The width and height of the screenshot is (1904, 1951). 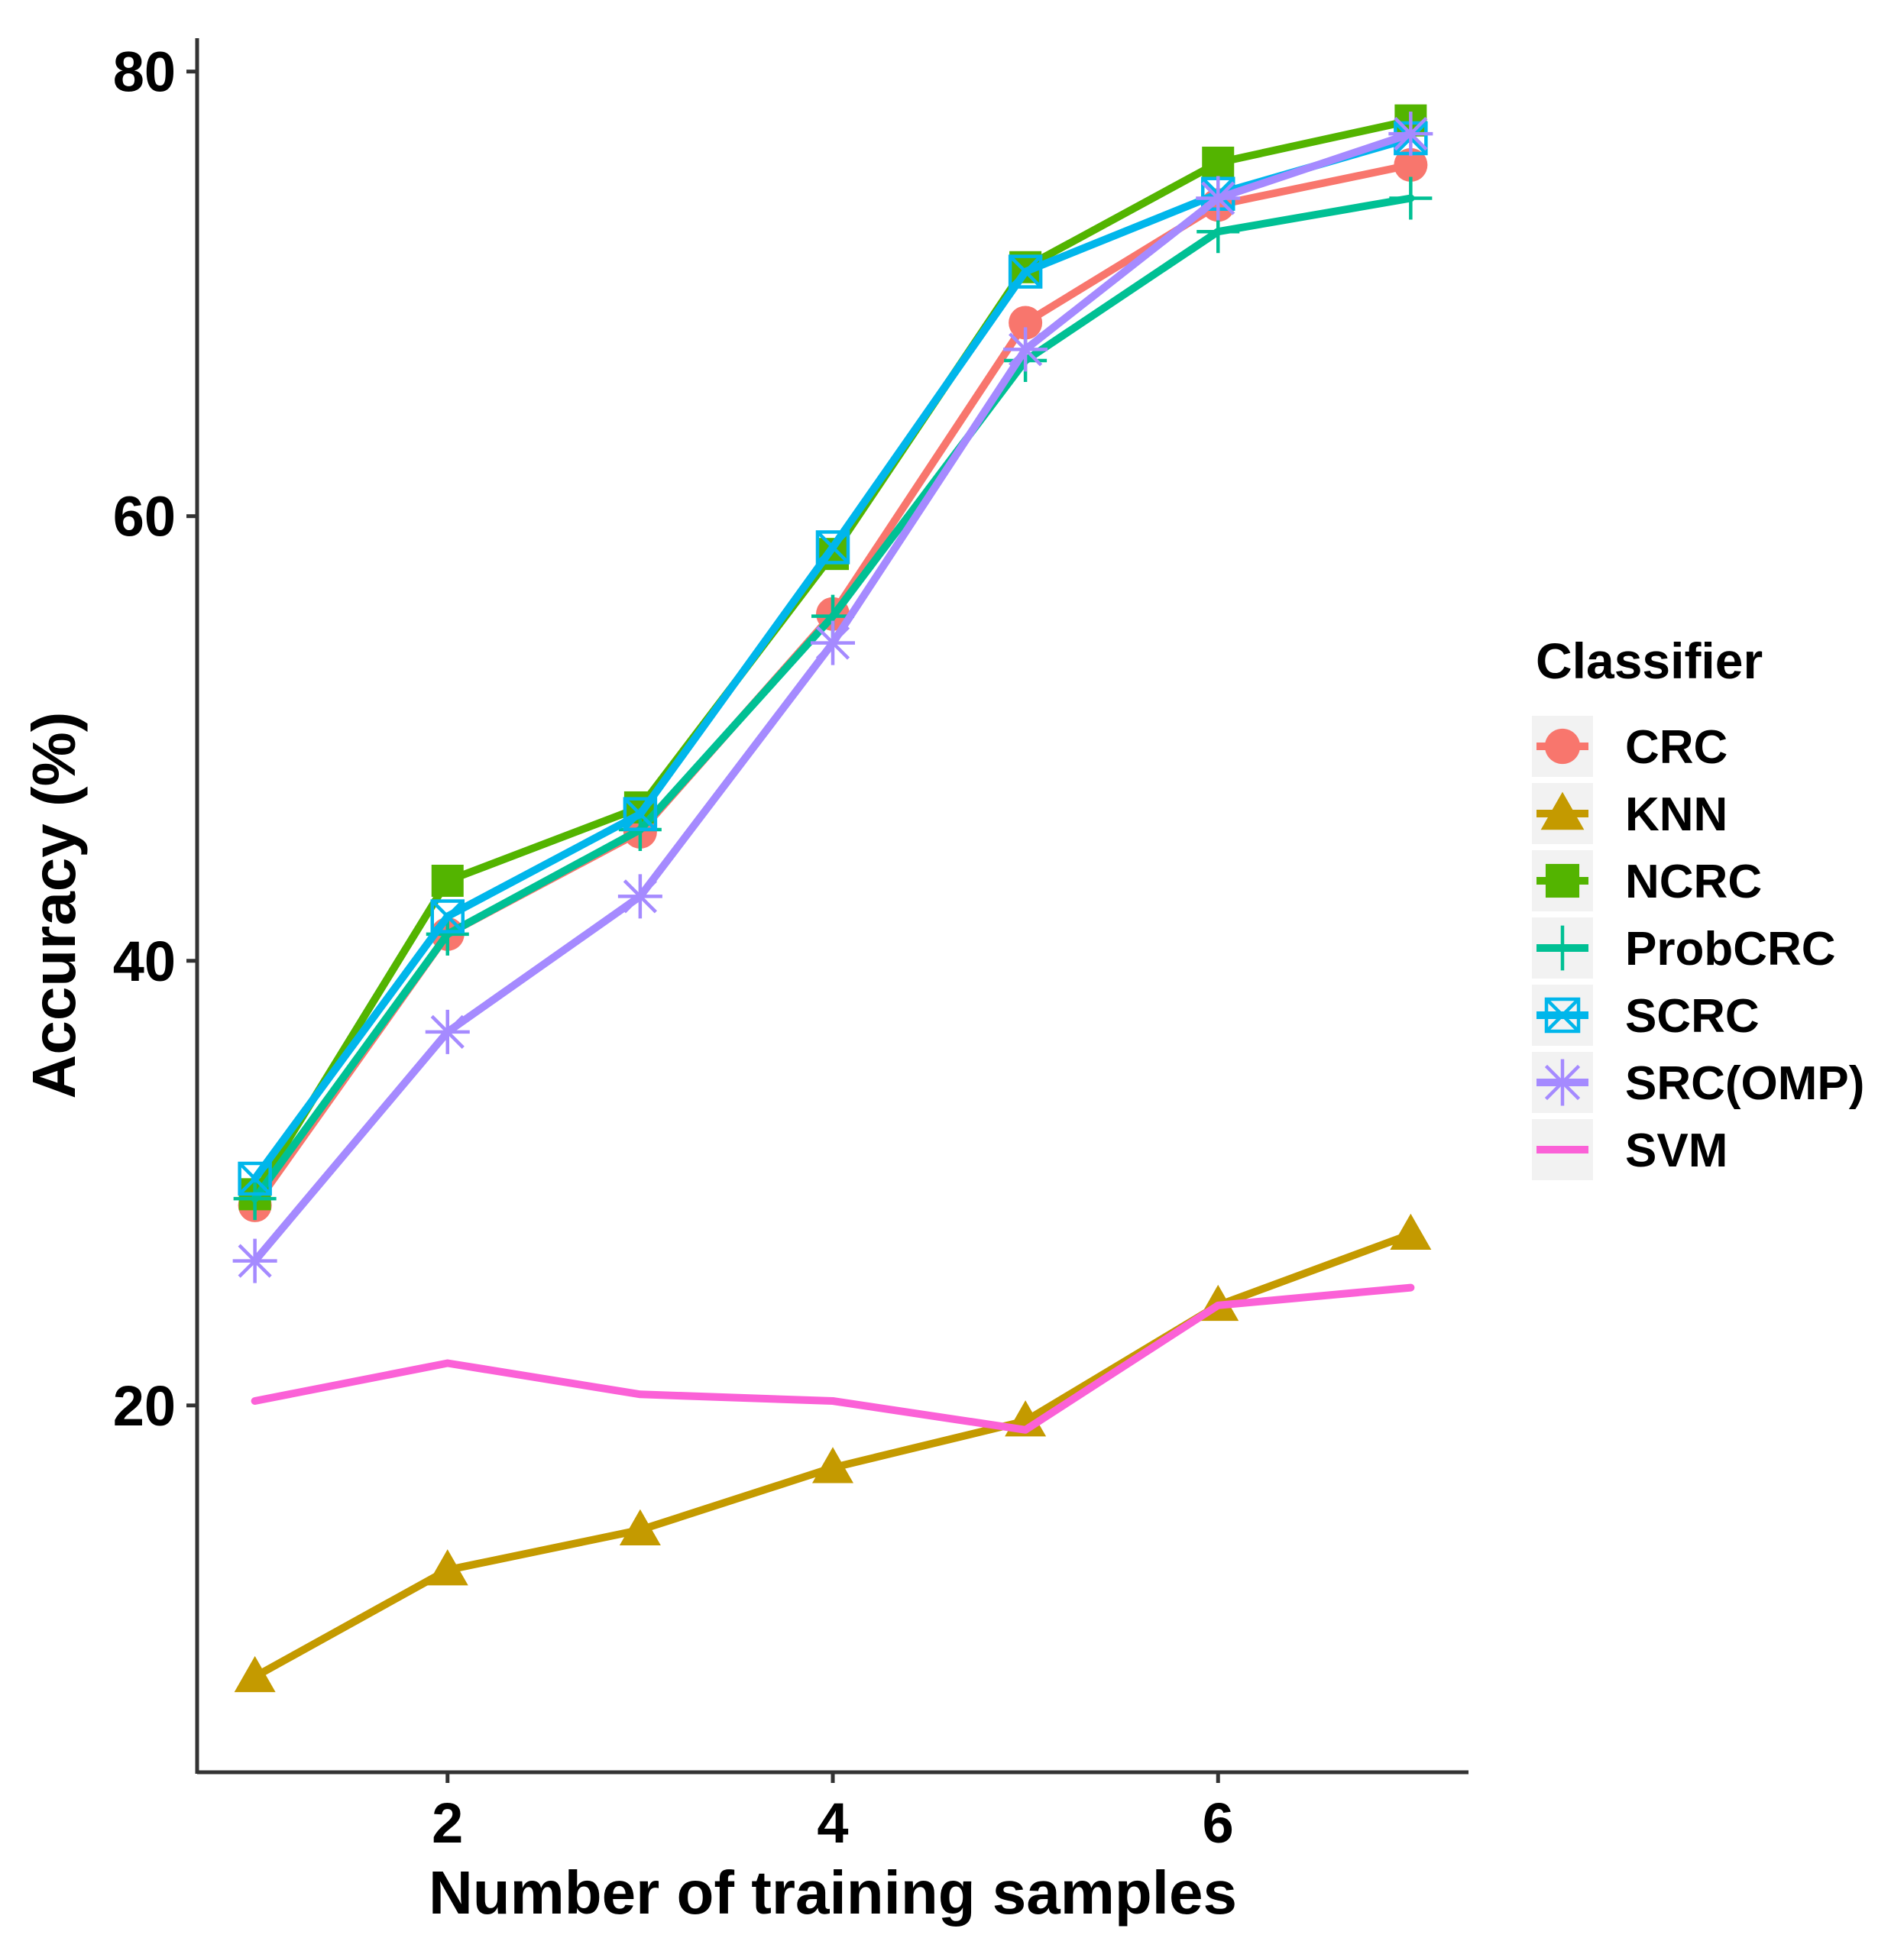 What do you see at coordinates (1693, 882) in the screenshot?
I see `legend-label: NCRC` at bounding box center [1693, 882].